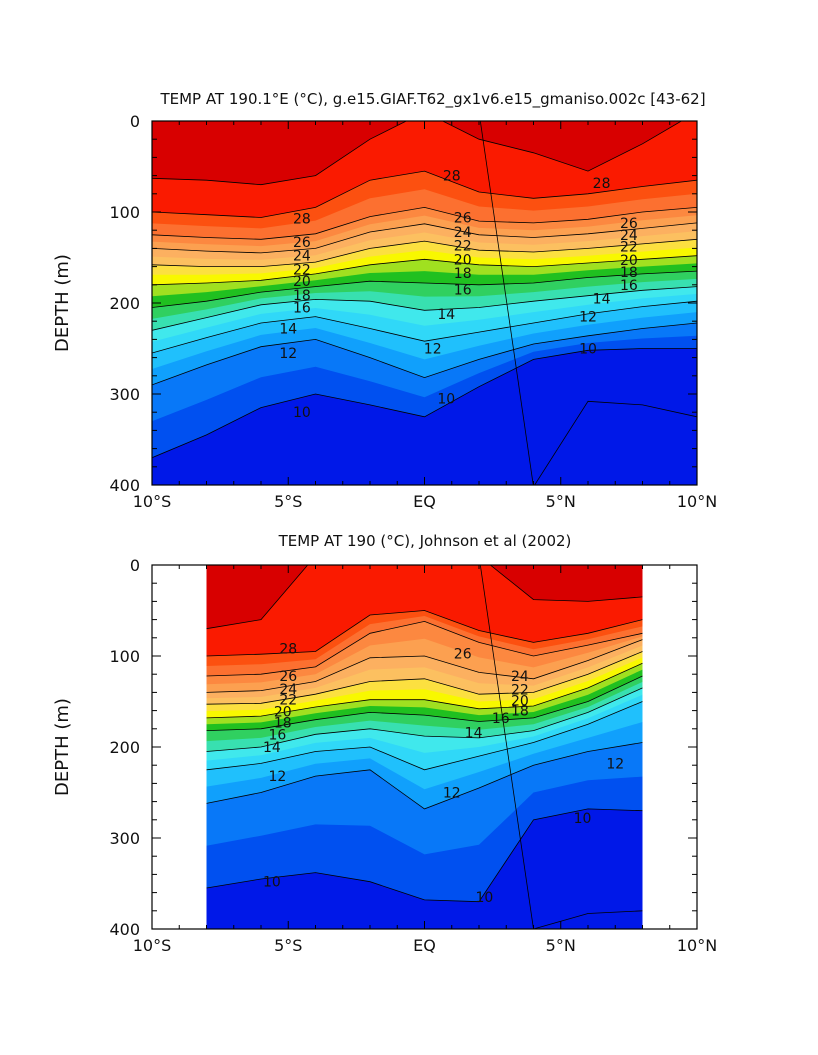  Describe the element at coordinates (425, 541) in the screenshot. I see `panel-obs-title: TEMP AT 190 (°C), Johnson et al (2002)` at that location.